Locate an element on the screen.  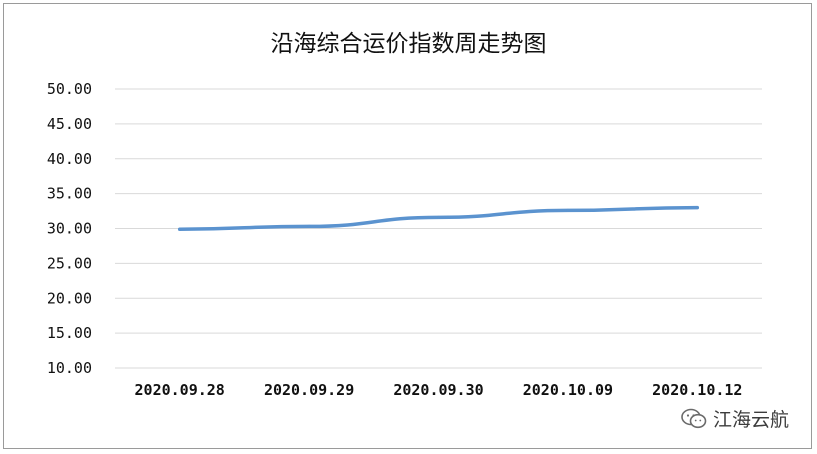
y-tick-label: 30.00 is located at coordinates (69, 229).